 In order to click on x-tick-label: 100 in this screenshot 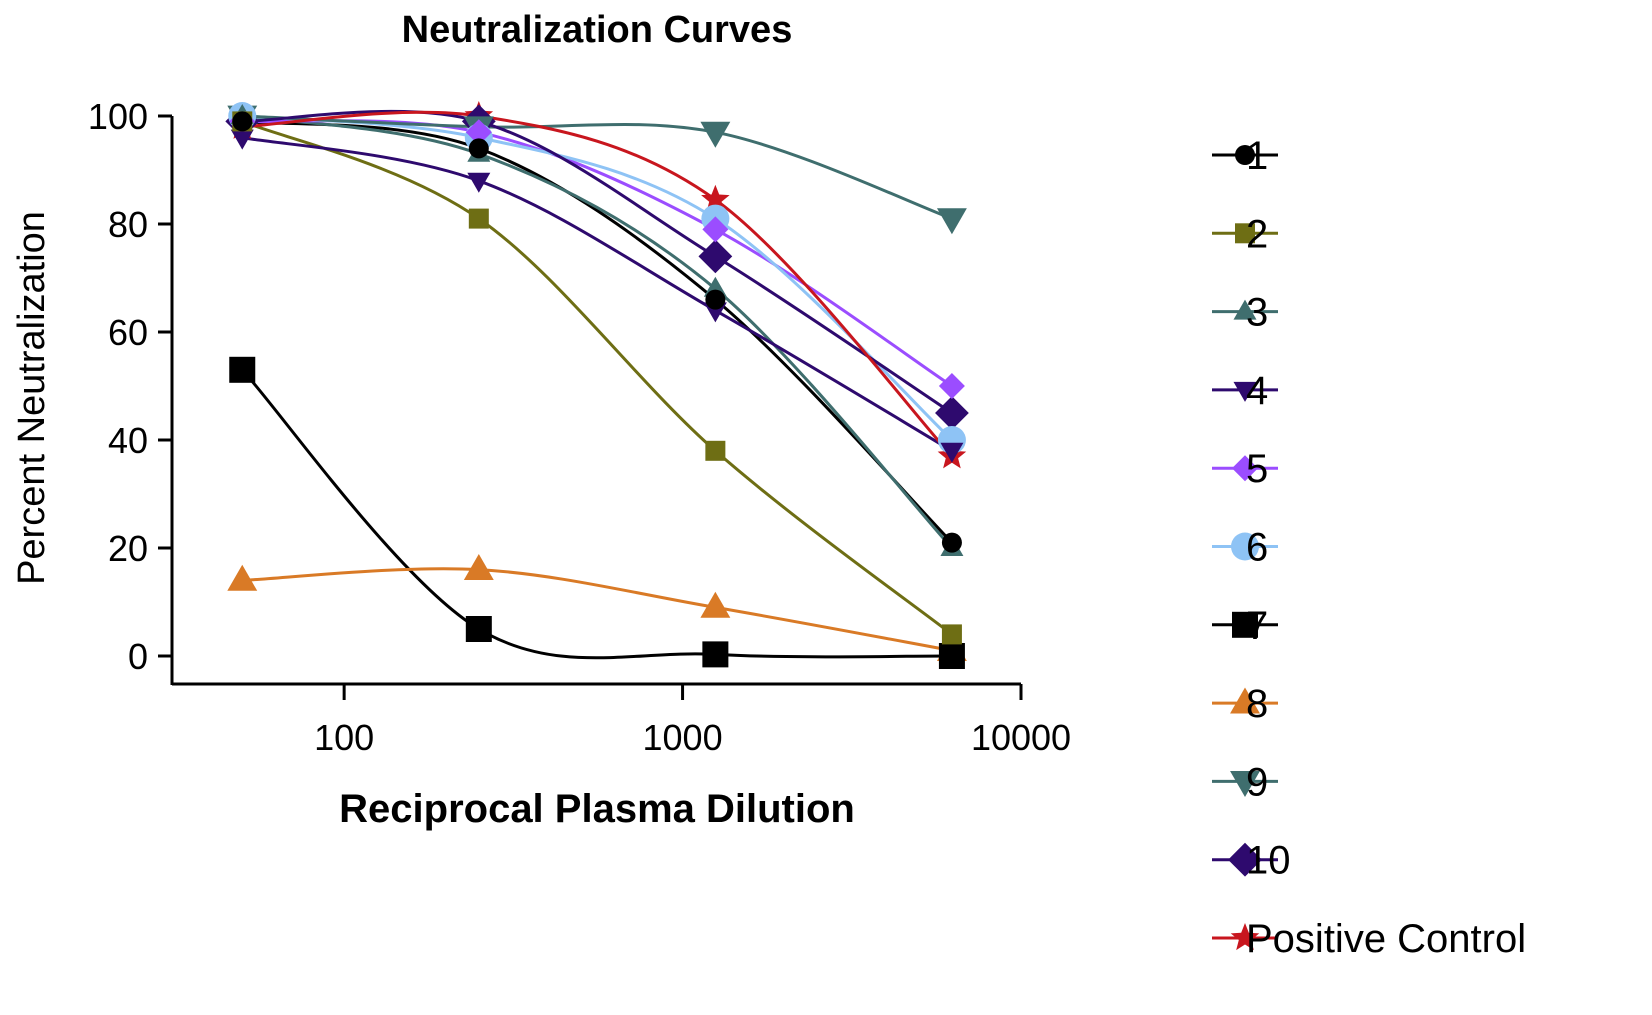, I will do `click(344, 737)`.